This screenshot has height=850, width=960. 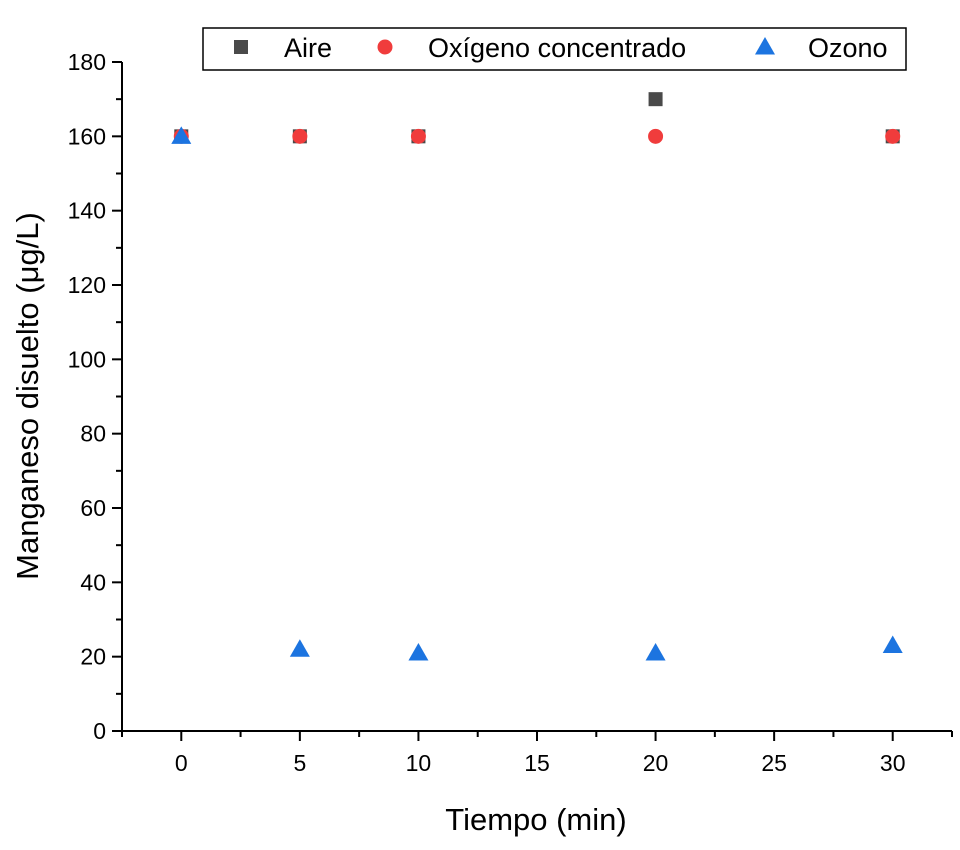 I want to click on y-tick-label: 120, so click(x=87, y=285).